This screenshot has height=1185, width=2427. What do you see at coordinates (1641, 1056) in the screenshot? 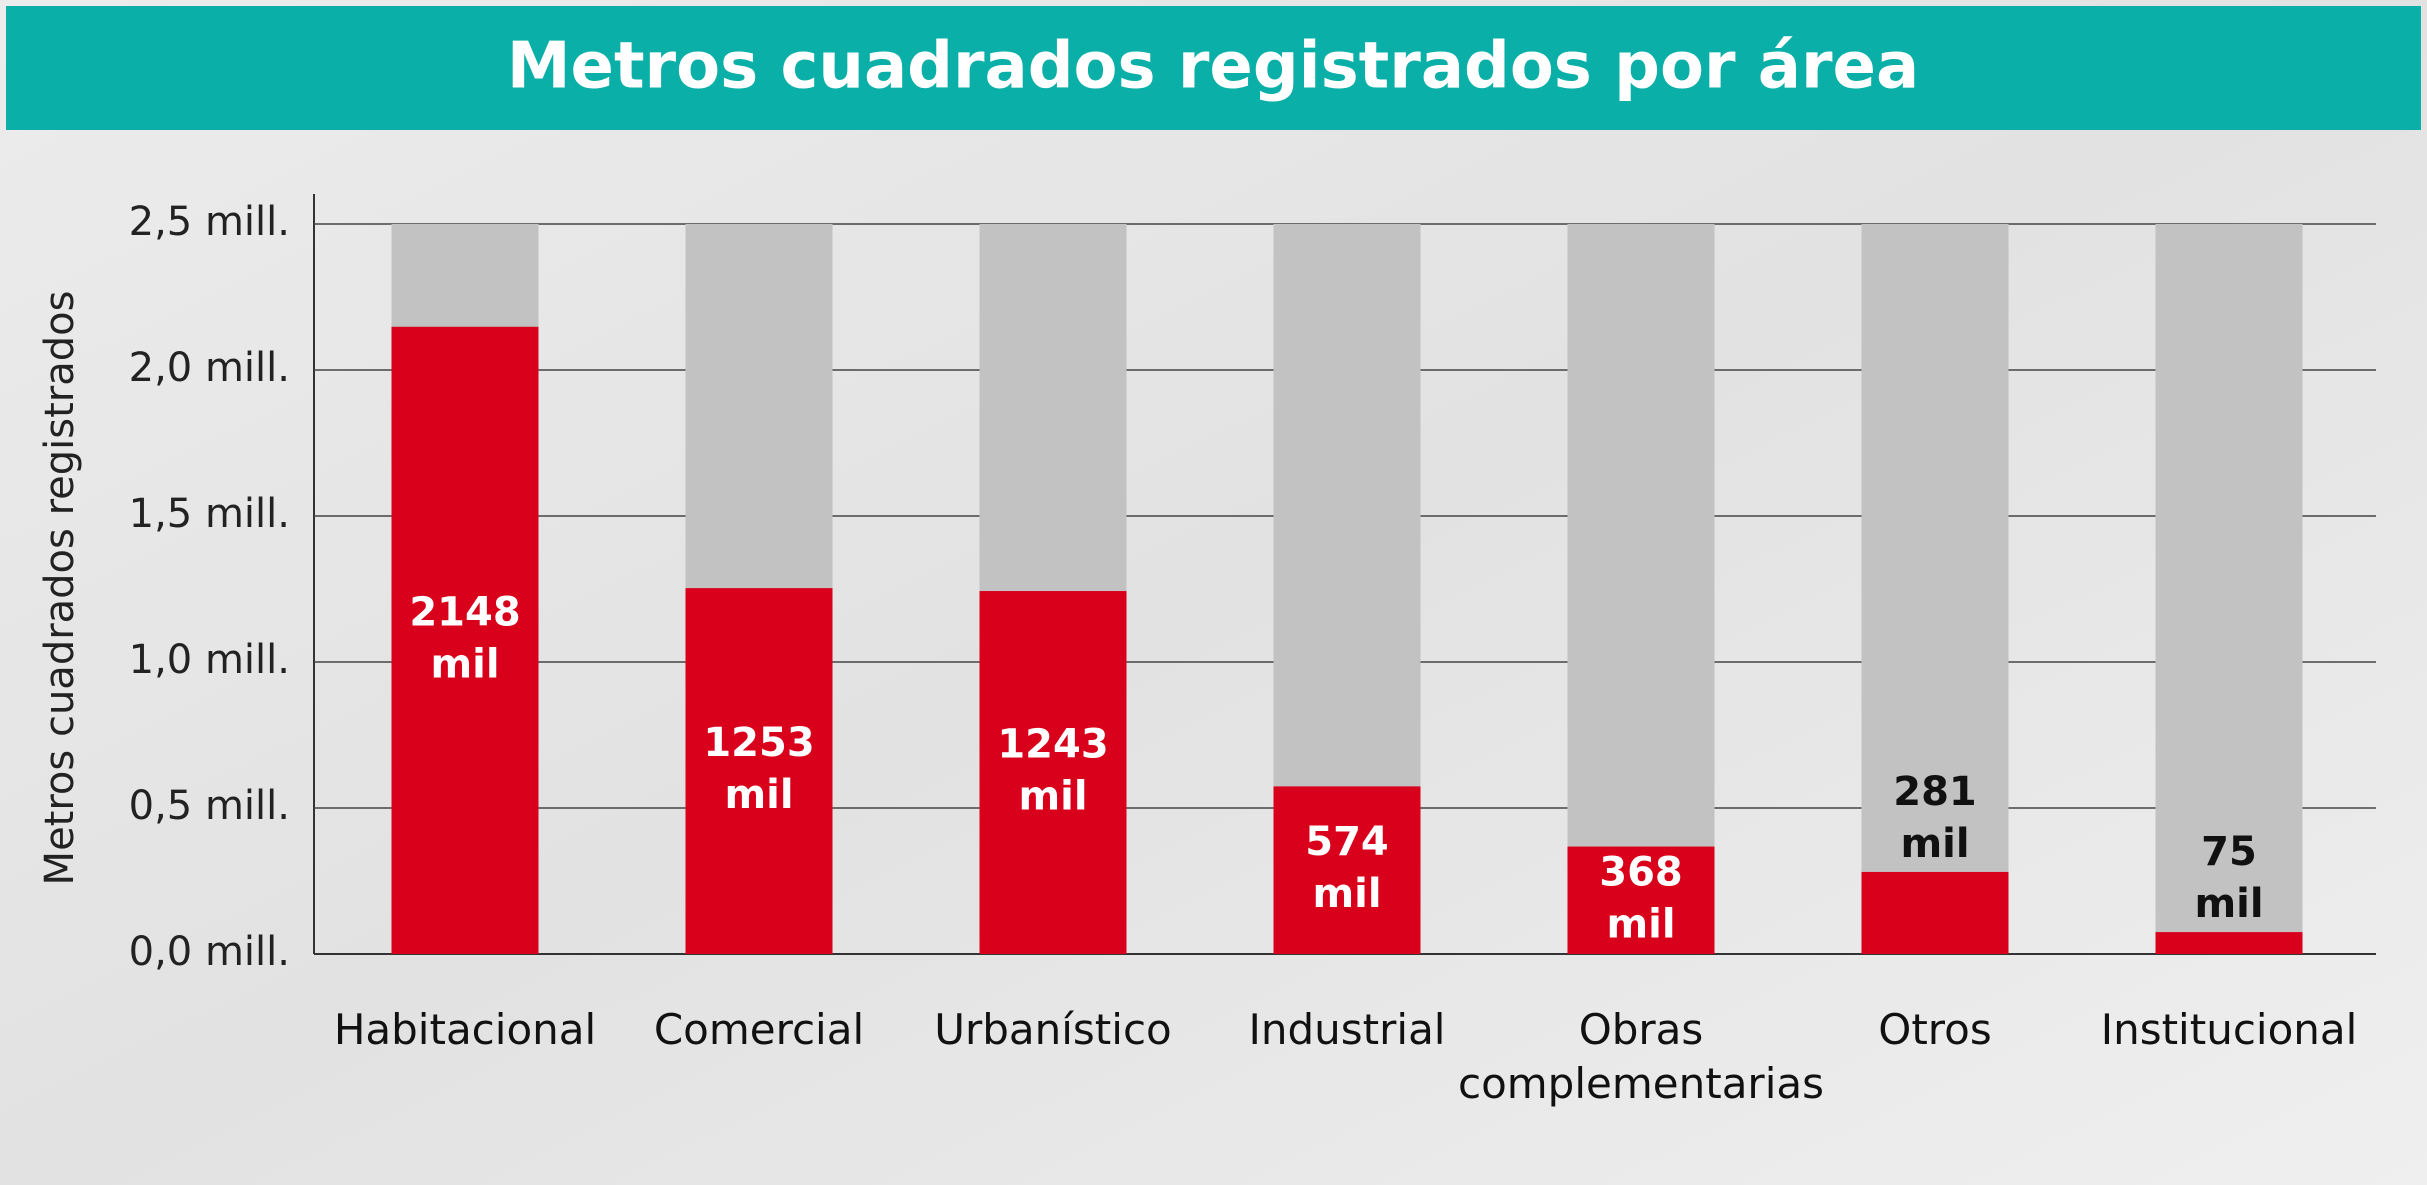
I see `x-tick-label: Obras complementarias` at bounding box center [1641, 1056].